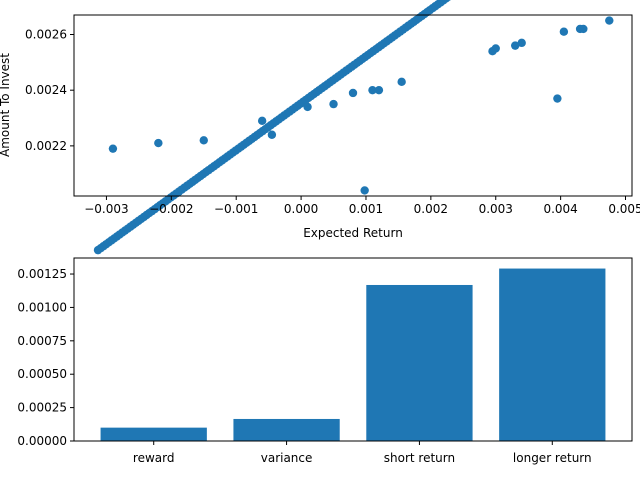  What do you see at coordinates (171, 209) in the screenshot?
I see `scatter-x-tick-label: −0.002` at bounding box center [171, 209].